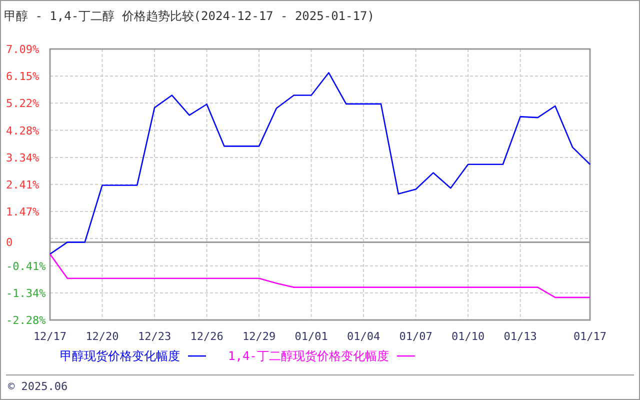  Describe the element at coordinates (363, 336) in the screenshot. I see `xtick: 01/04` at that location.